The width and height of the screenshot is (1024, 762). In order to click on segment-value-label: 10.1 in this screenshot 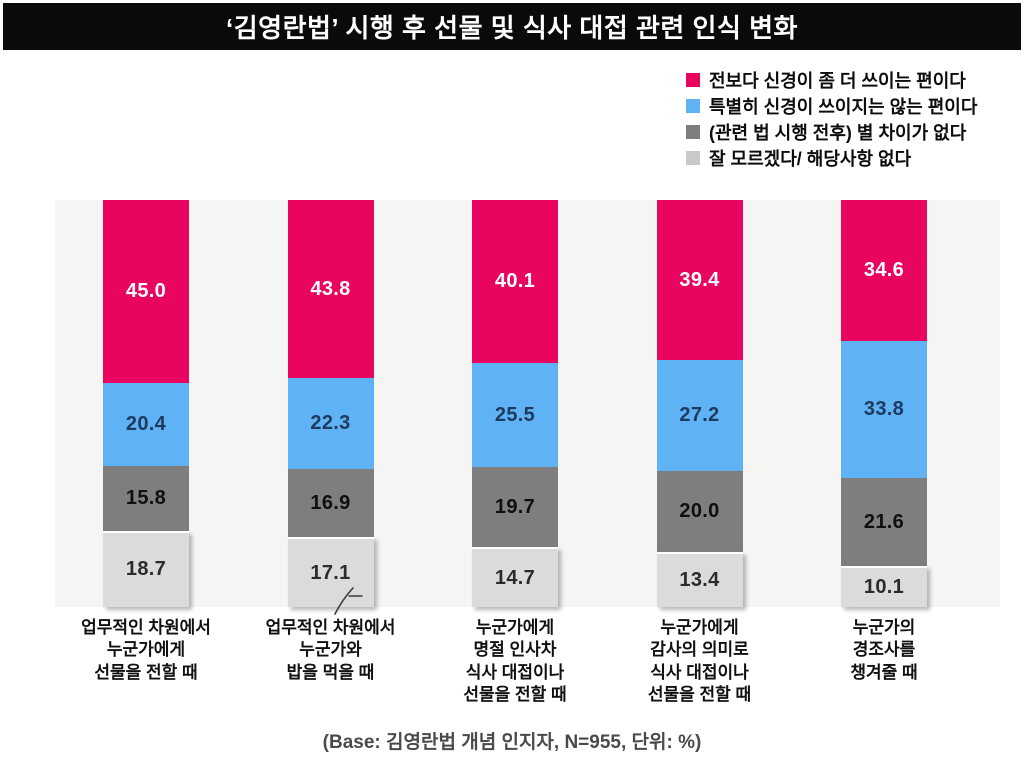, I will do `click(884, 586)`.